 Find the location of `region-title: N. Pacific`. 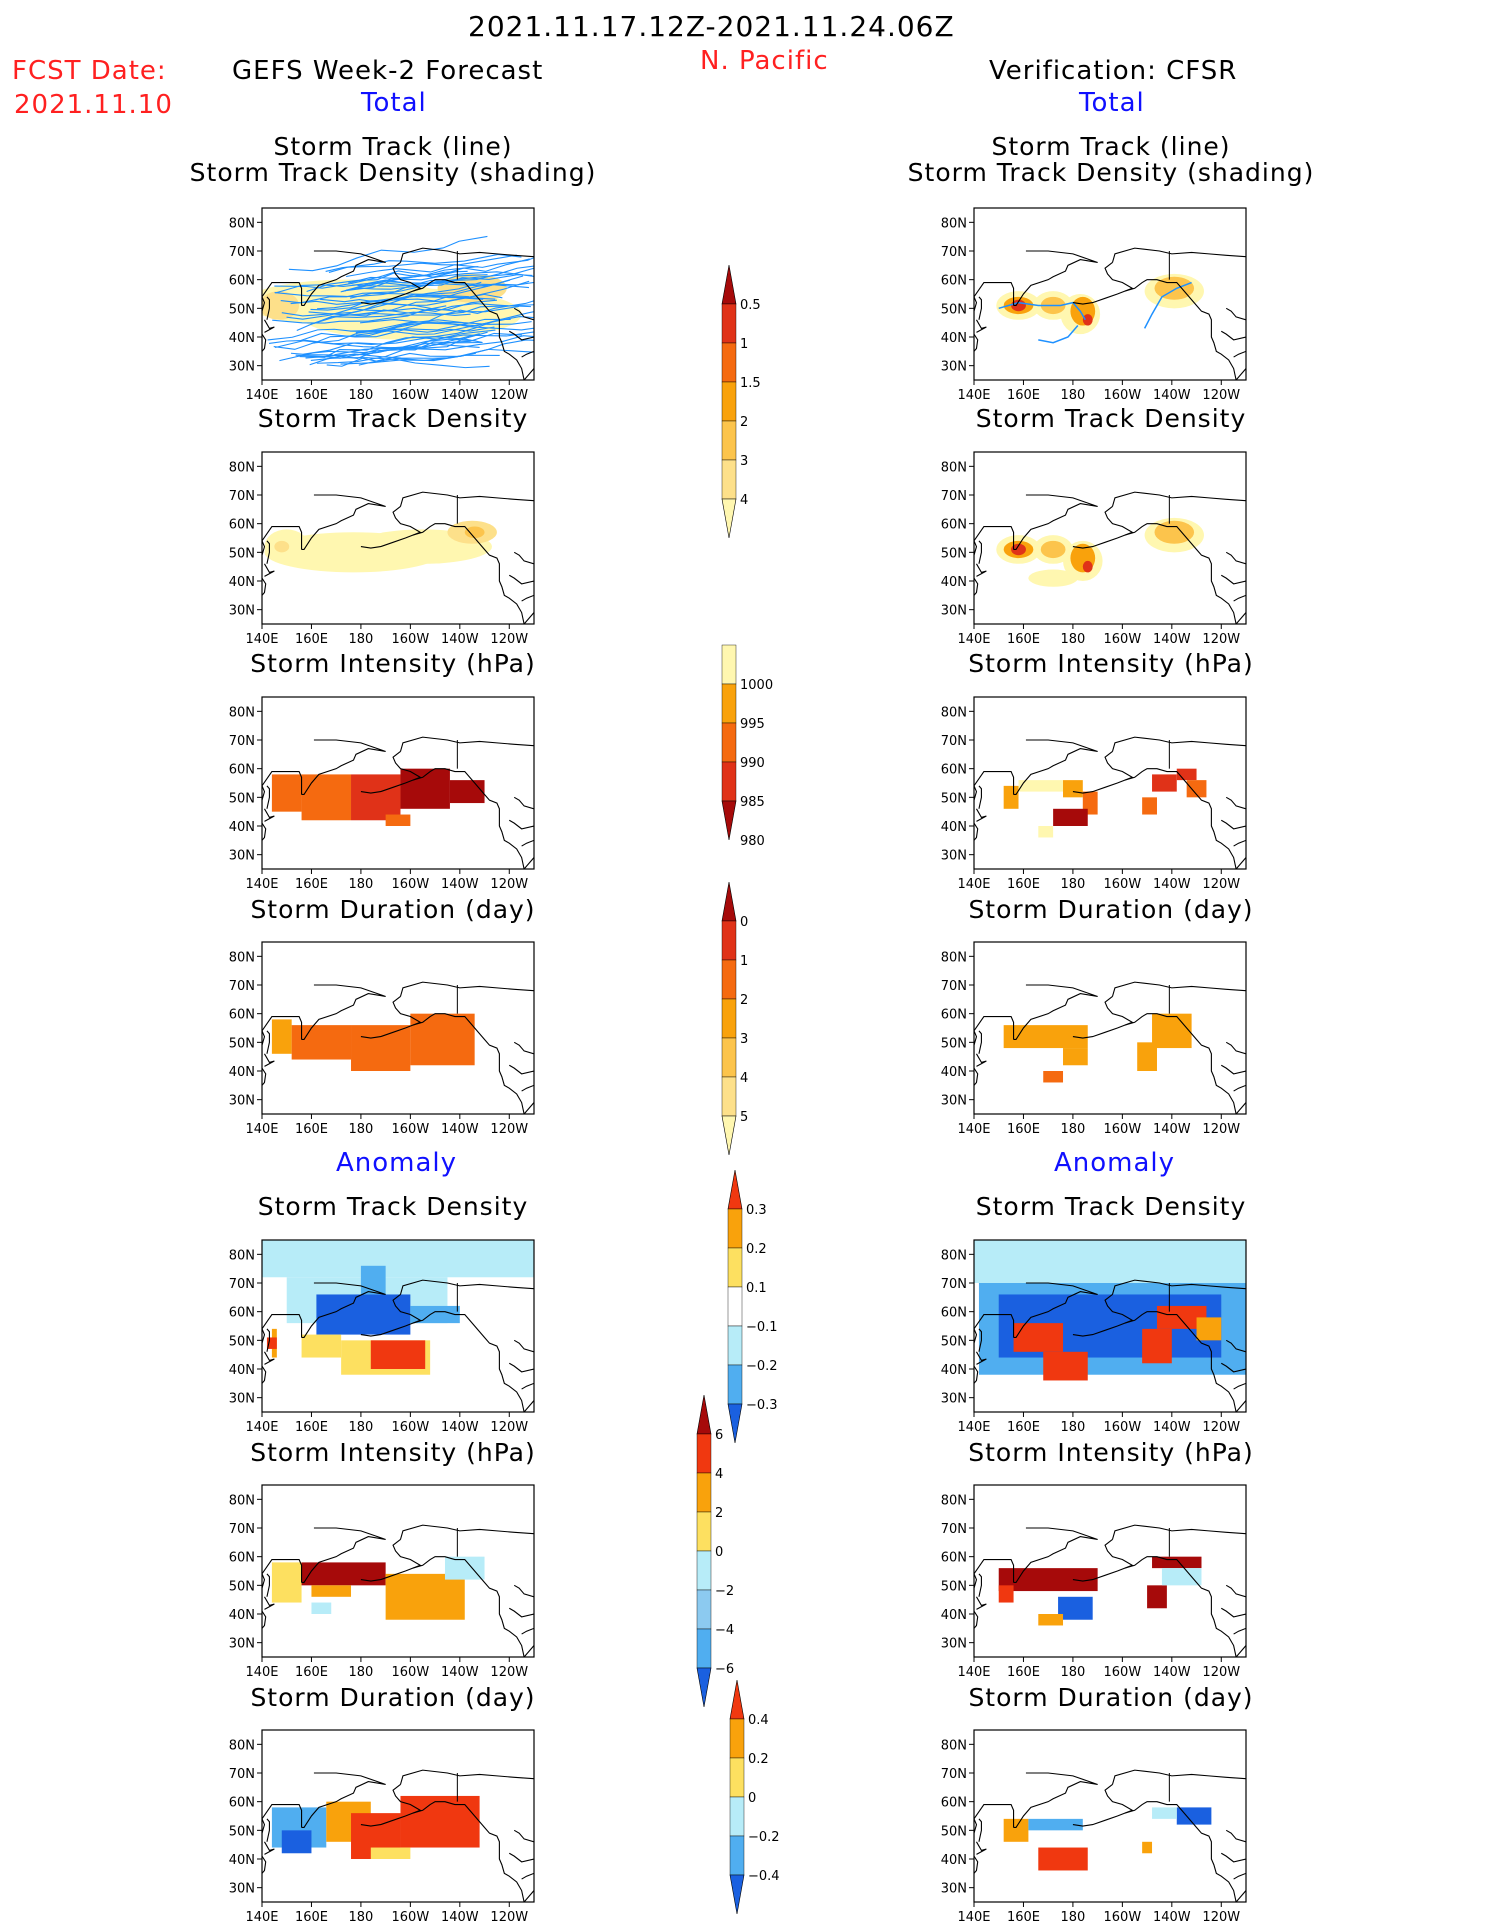

region-title: N. Pacific is located at coordinates (764, 61).